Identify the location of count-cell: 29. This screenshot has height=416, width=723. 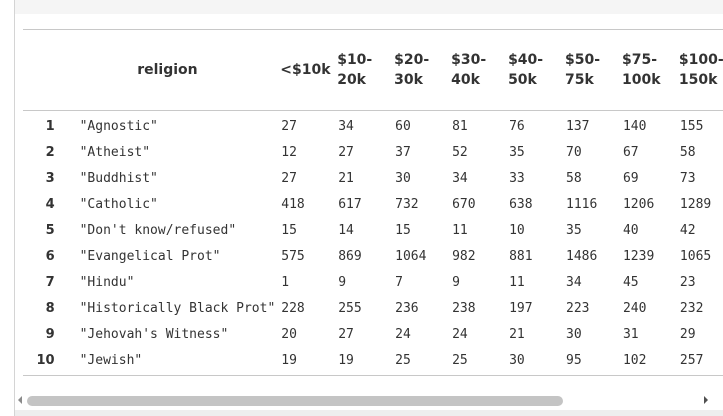
(687, 334).